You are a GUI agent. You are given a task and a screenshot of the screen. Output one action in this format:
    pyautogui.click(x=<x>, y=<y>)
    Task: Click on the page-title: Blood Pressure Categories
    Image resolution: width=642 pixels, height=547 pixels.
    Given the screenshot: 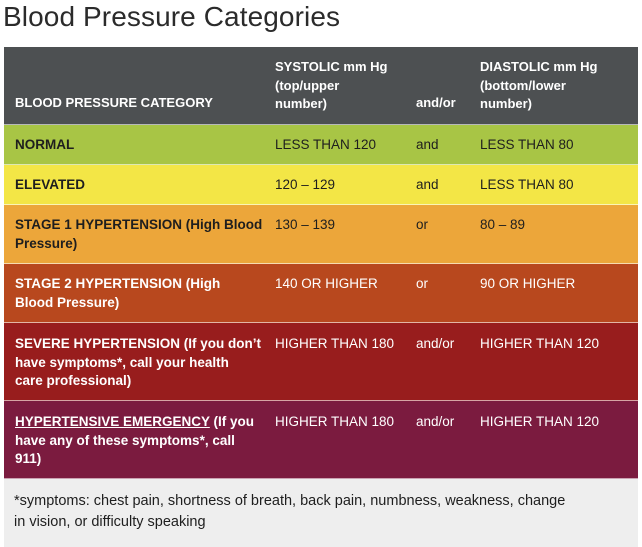 What is the action you would take?
    pyautogui.click(x=172, y=16)
    